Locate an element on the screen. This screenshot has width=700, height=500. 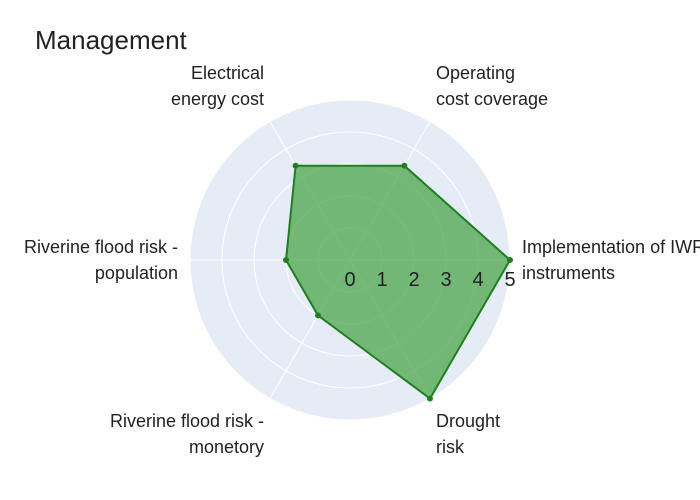
axis-label: Operating cost coverage is located at coordinates (492, 86).